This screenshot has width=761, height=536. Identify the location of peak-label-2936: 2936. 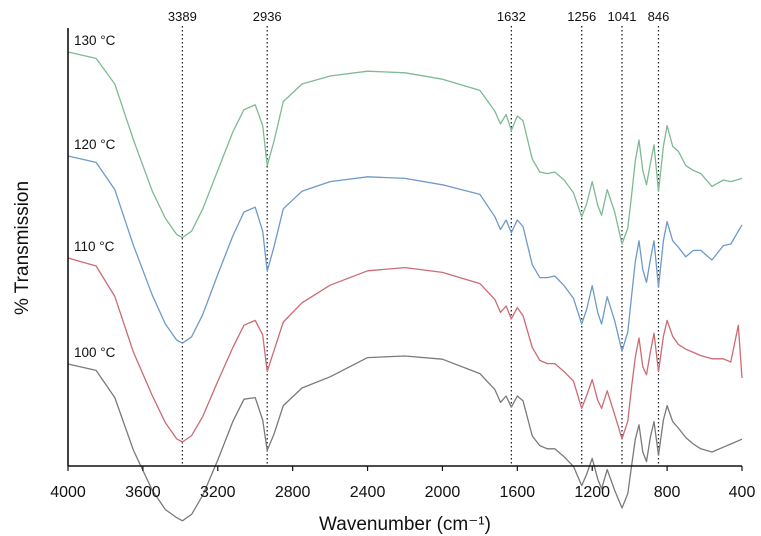
(267, 16).